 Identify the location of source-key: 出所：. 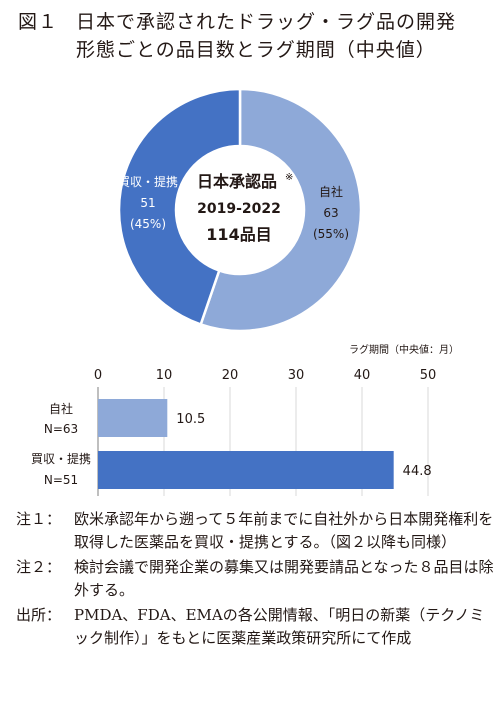
(39, 615).